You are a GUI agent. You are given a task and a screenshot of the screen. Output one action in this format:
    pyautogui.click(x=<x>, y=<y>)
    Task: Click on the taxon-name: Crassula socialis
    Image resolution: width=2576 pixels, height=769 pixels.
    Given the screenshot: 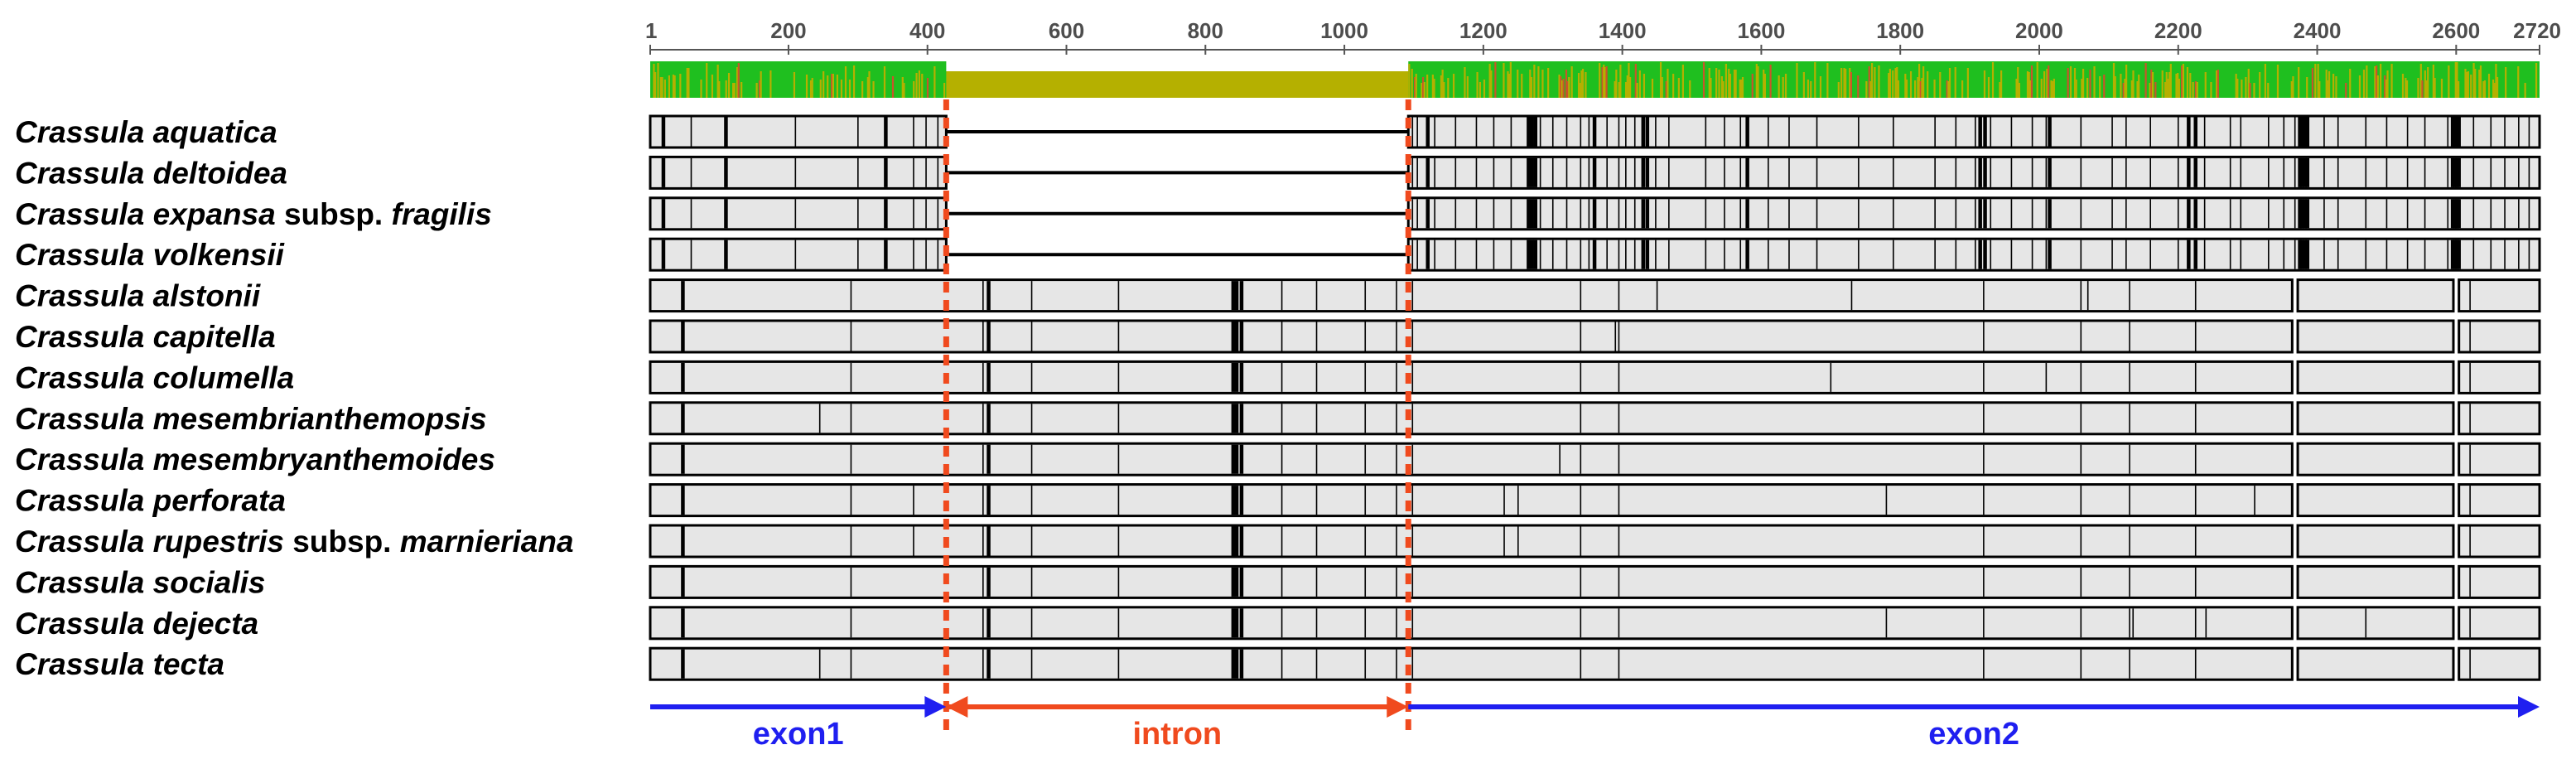 What is the action you would take?
    pyautogui.click(x=140, y=582)
    